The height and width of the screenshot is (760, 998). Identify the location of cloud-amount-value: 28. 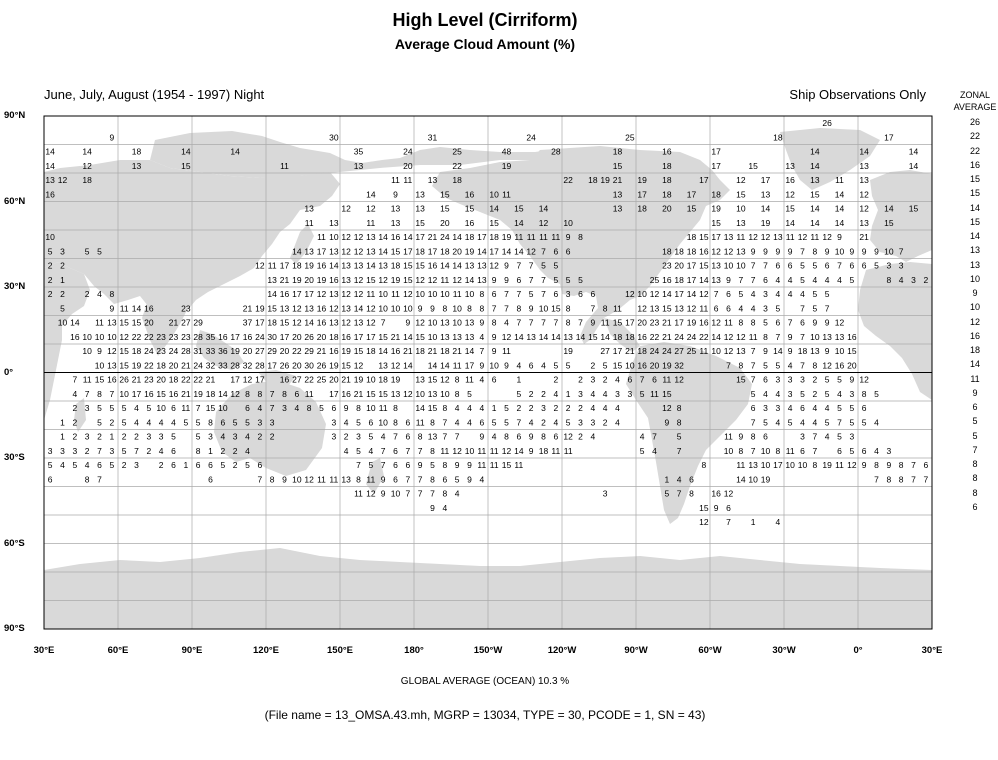
(556, 152).